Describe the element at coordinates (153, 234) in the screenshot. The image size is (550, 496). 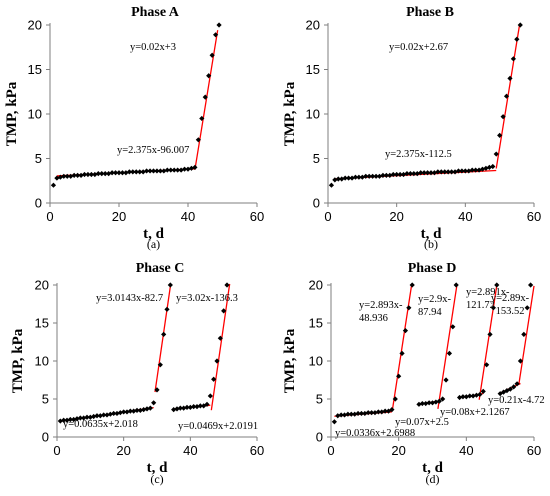
I see `x-axis-label: t, d` at that location.